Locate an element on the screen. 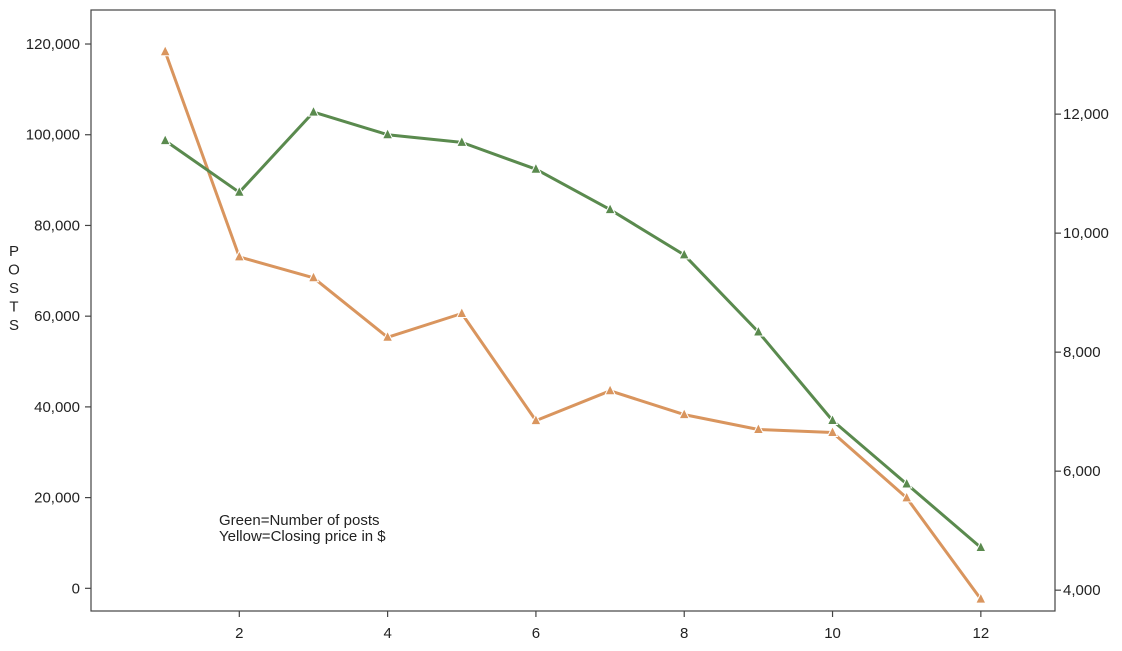 This screenshot has width=1122, height=651. x-axis: 2 4 6 8 10 12 is located at coordinates (612, 626).